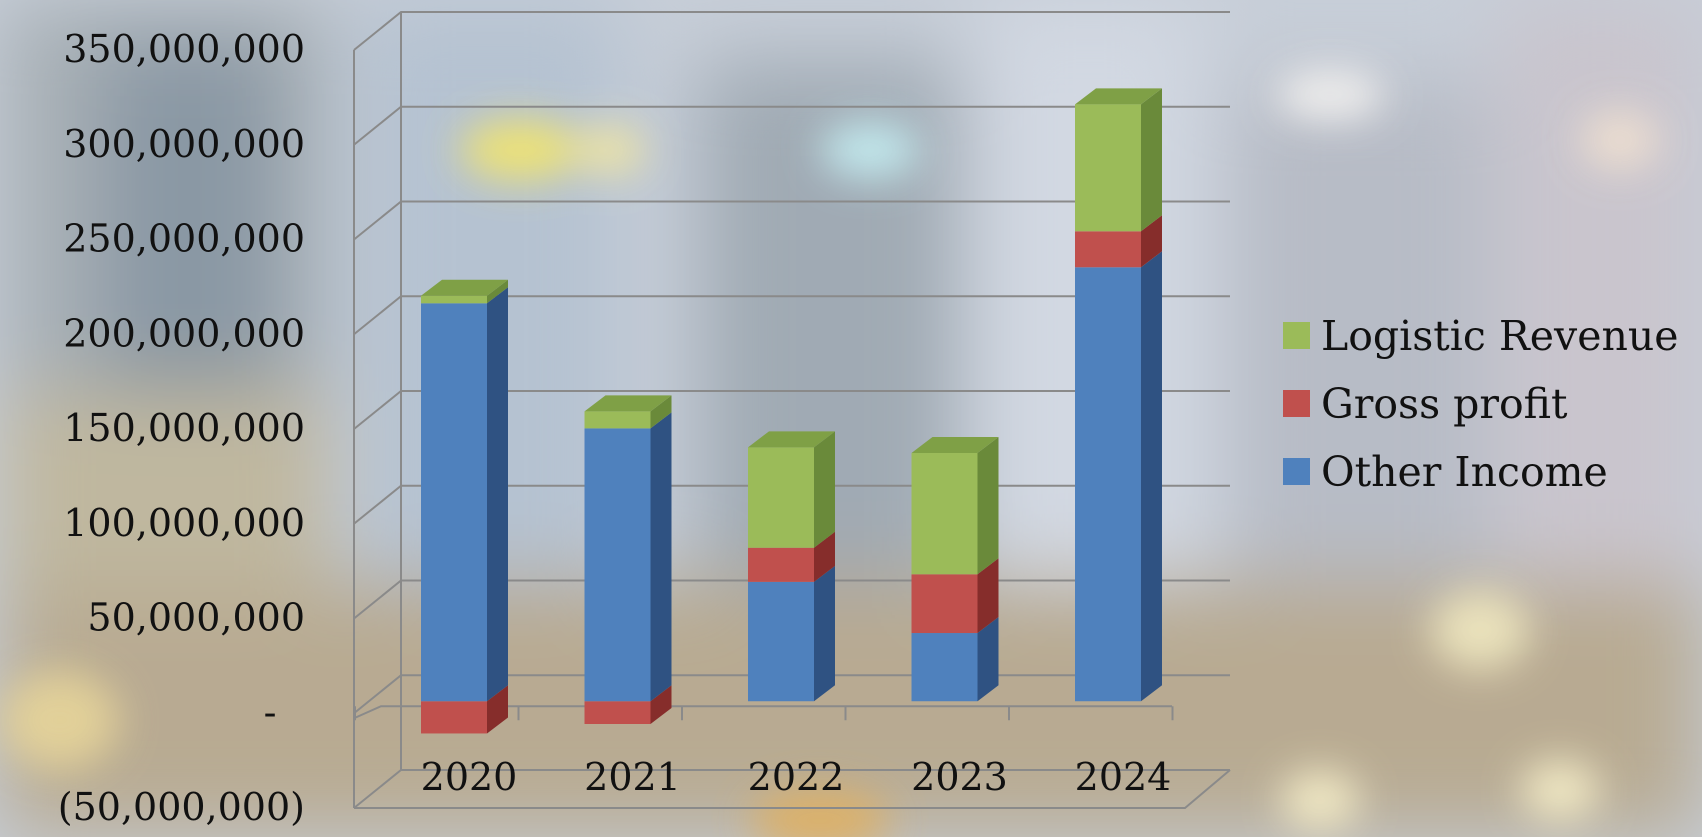 This screenshot has height=837, width=1702. Describe the element at coordinates (464, 287) in the screenshot. I see `bar-top-2020` at that location.